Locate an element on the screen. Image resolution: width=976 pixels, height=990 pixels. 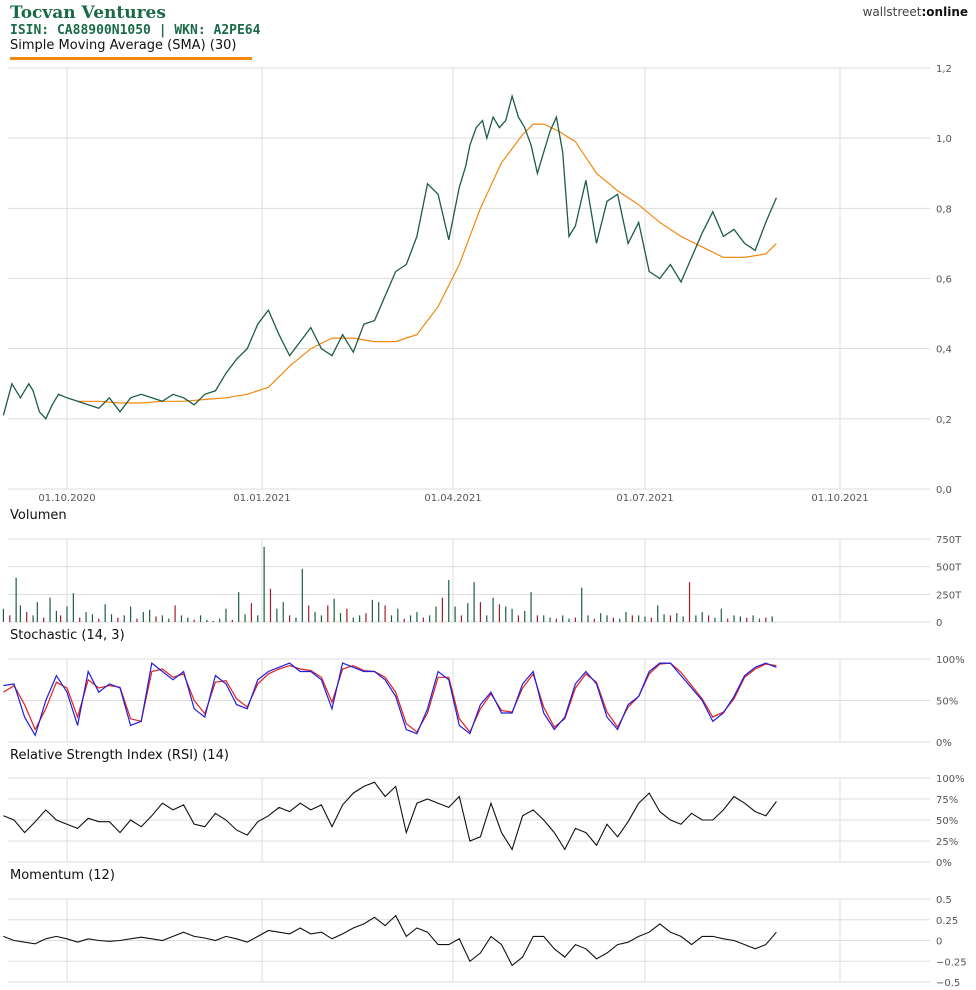
brand-logo: wallstreet:online is located at coordinates (915, 12).